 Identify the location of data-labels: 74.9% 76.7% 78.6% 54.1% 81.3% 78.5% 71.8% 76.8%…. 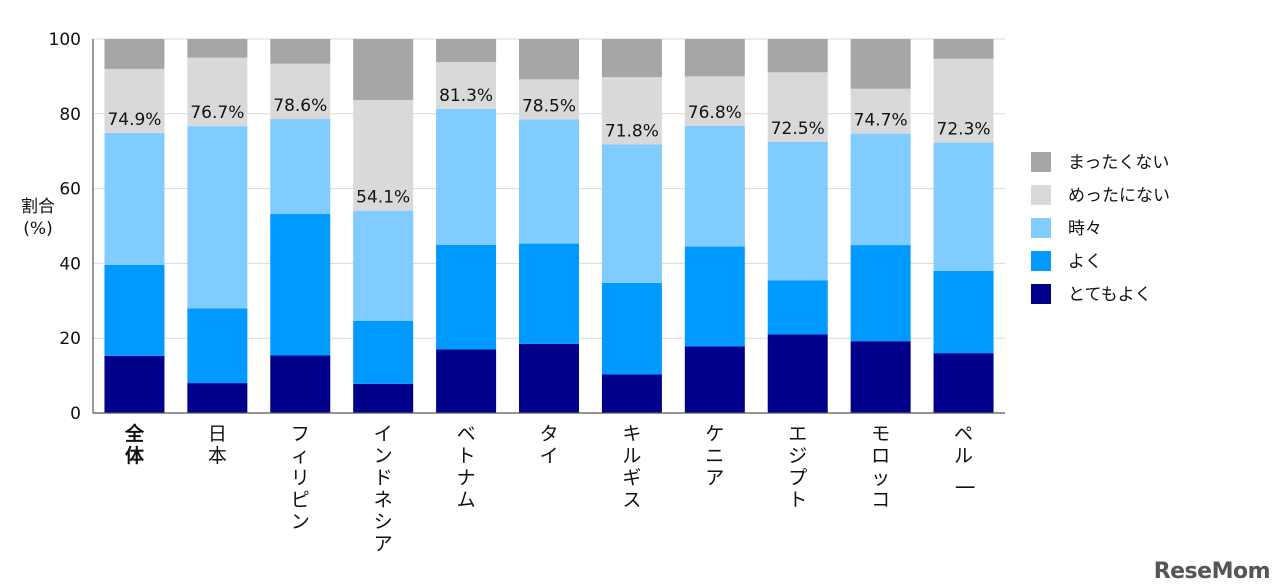
(548, 147).